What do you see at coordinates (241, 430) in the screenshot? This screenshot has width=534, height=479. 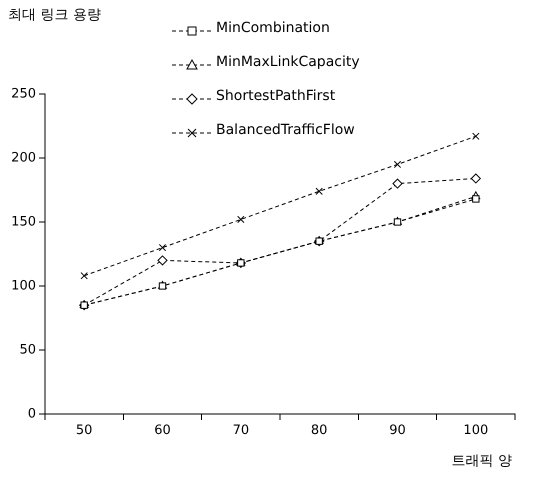 I see `x-tick-label: 70` at bounding box center [241, 430].